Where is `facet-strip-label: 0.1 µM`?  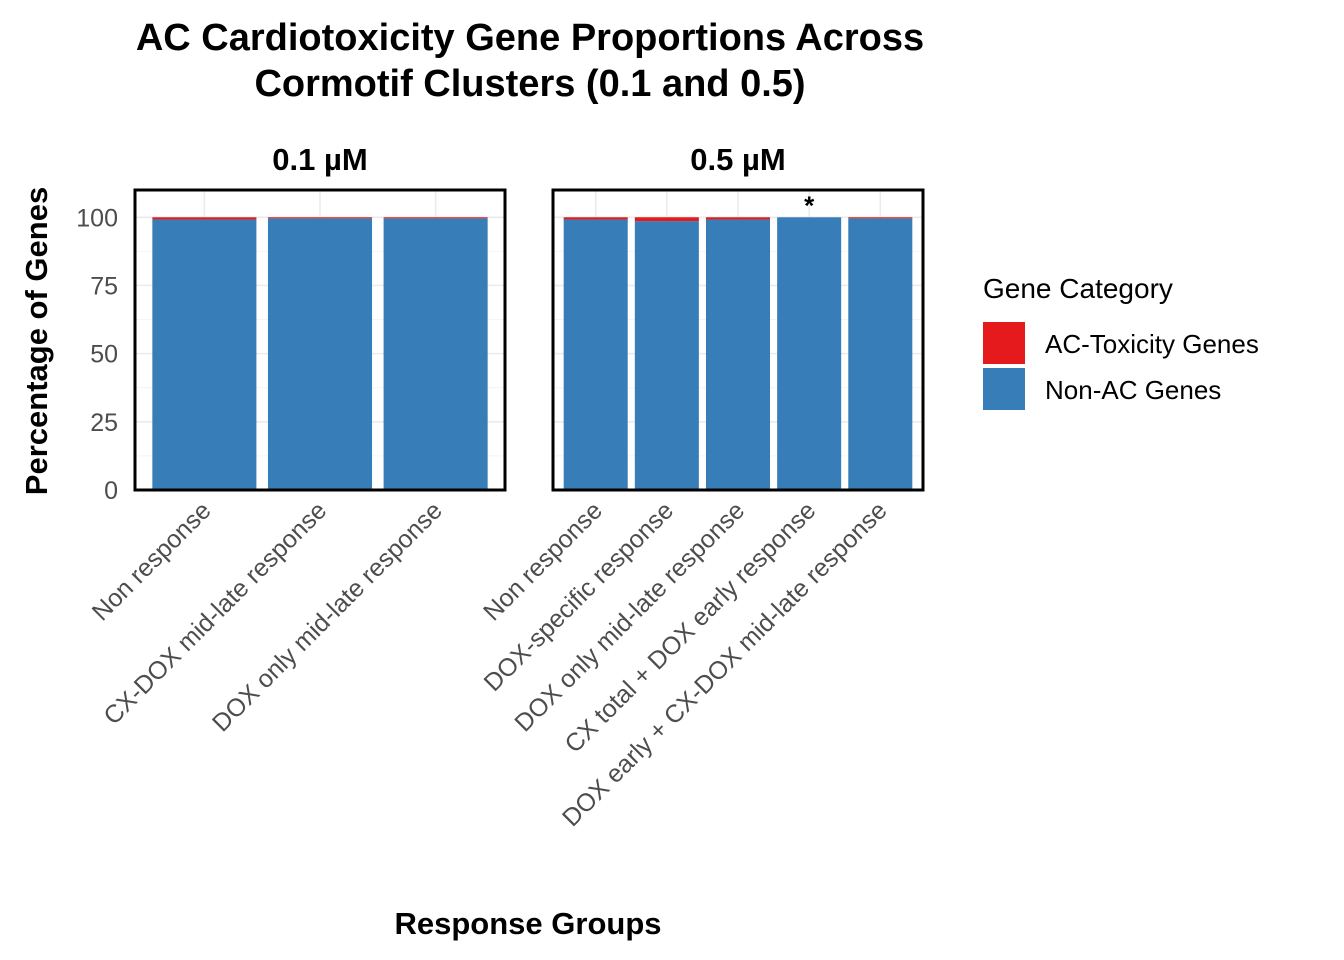
facet-strip-label: 0.1 µM is located at coordinates (319, 159).